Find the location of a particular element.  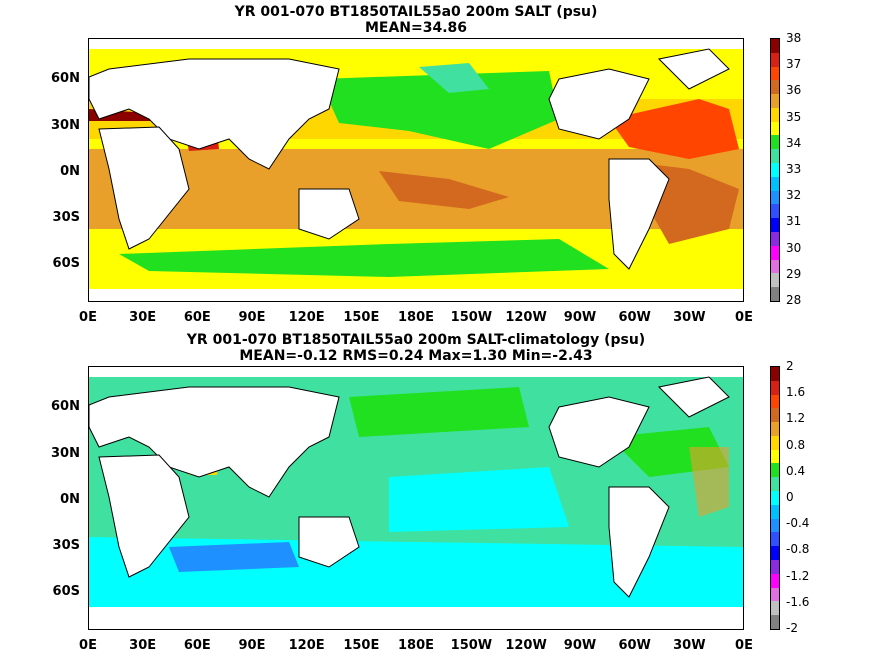

colorbar-label: -1.6 is located at coordinates (798, 601).